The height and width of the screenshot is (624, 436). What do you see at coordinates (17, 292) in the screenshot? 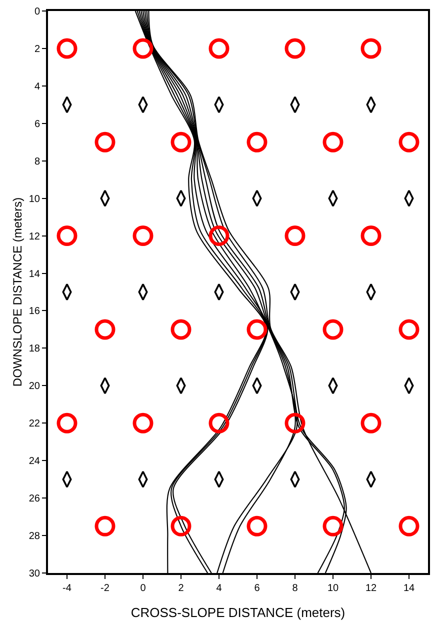
I see `y-axis-title: DOWNSLOPE DISTANCE (meters)` at bounding box center [17, 292].